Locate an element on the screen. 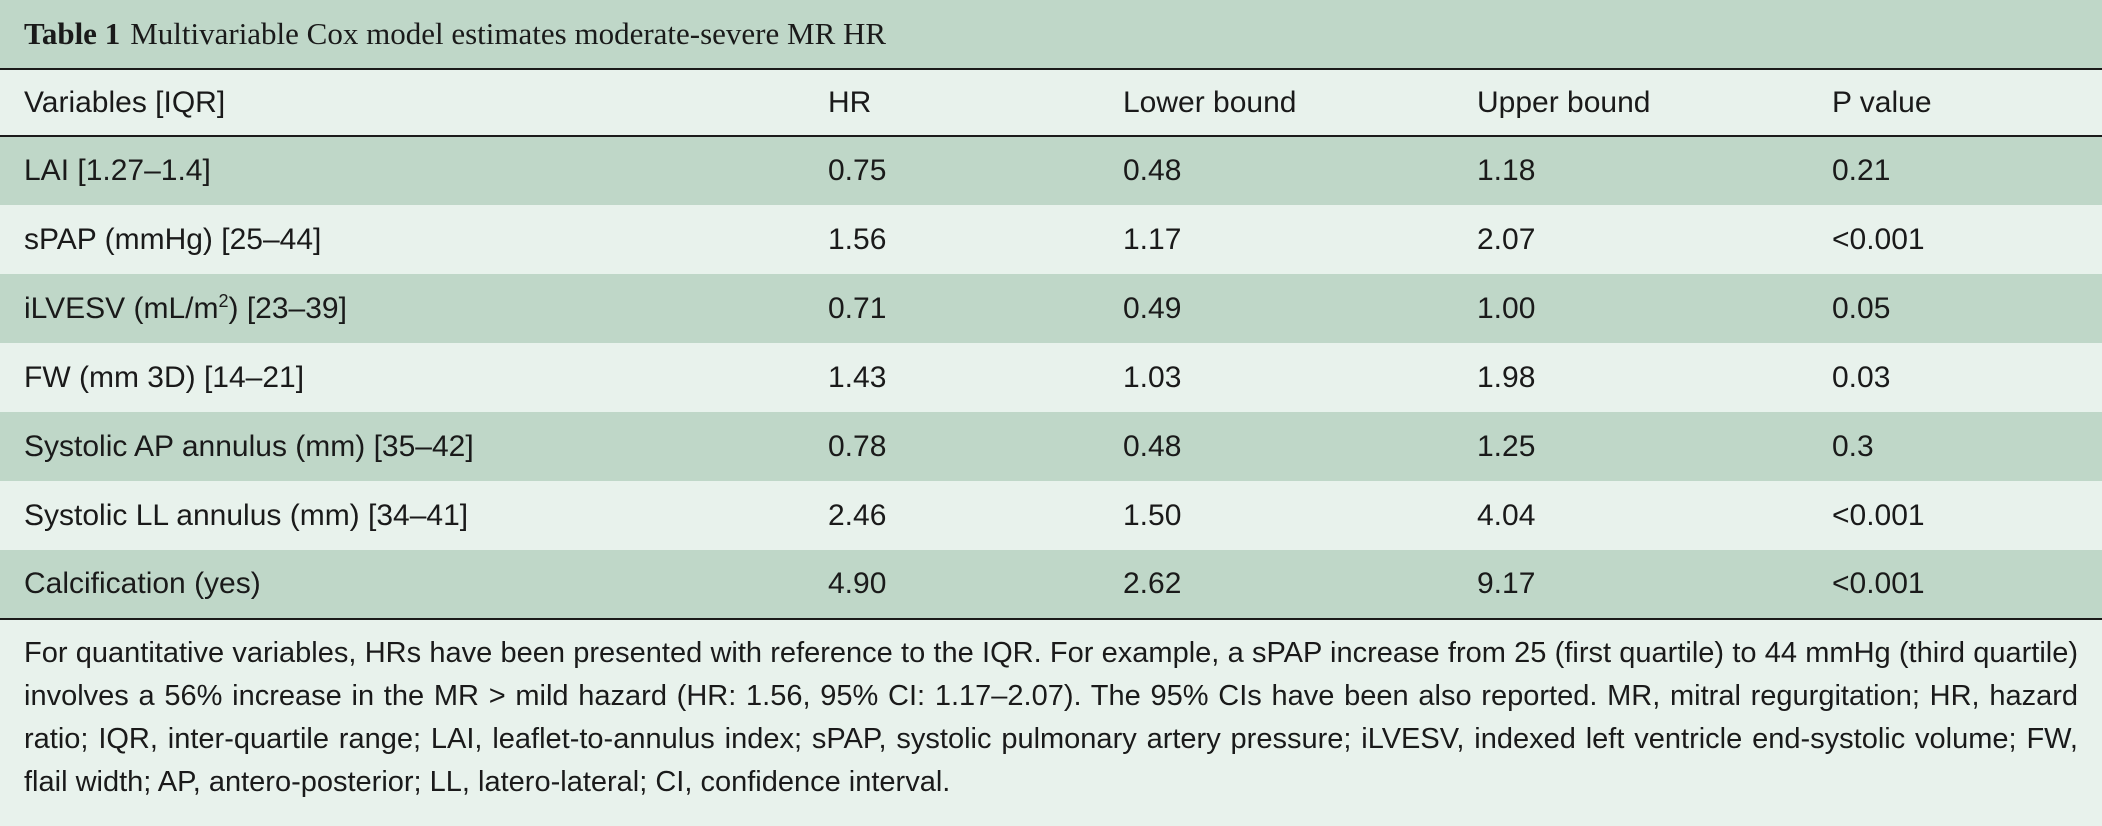  cell-variable: Systolic LL annulus (mm) [34–41] is located at coordinates (246, 515).